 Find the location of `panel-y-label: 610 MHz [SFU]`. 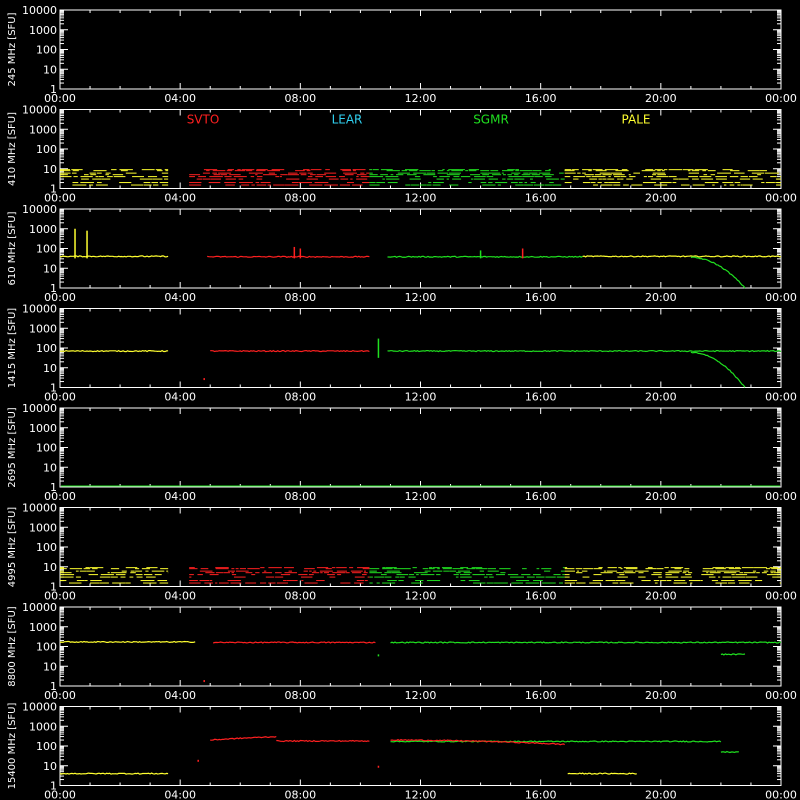

panel-y-label: 610 MHz [SFU] is located at coordinates (12, 248).